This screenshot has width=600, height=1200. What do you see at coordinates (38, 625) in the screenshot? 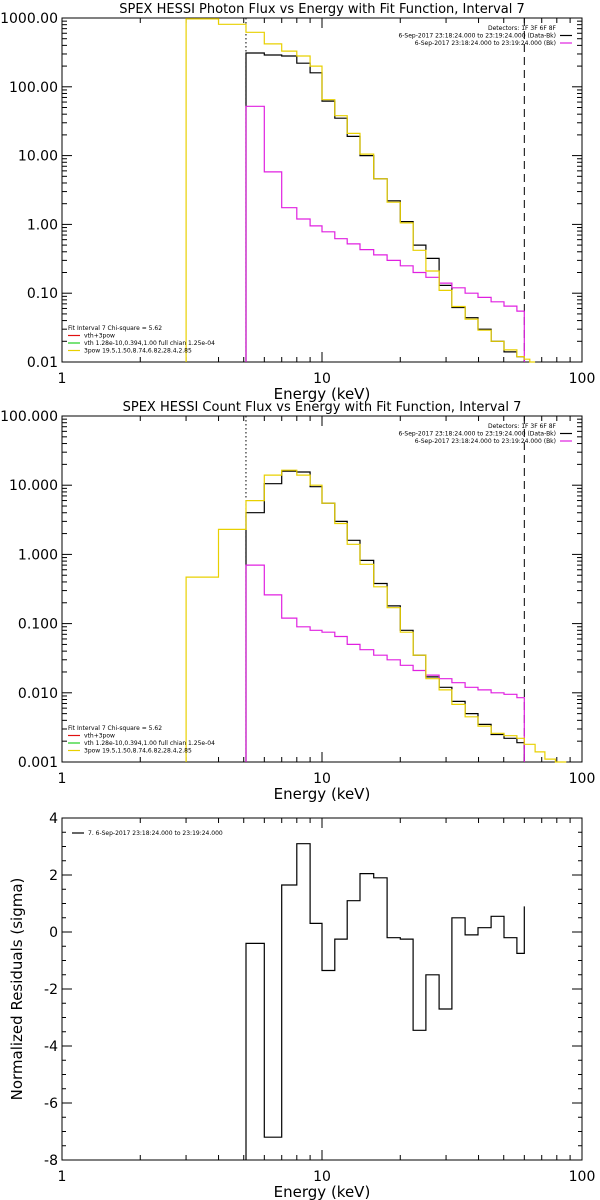
I see `y-tick-label: 0.100` at bounding box center [38, 625].